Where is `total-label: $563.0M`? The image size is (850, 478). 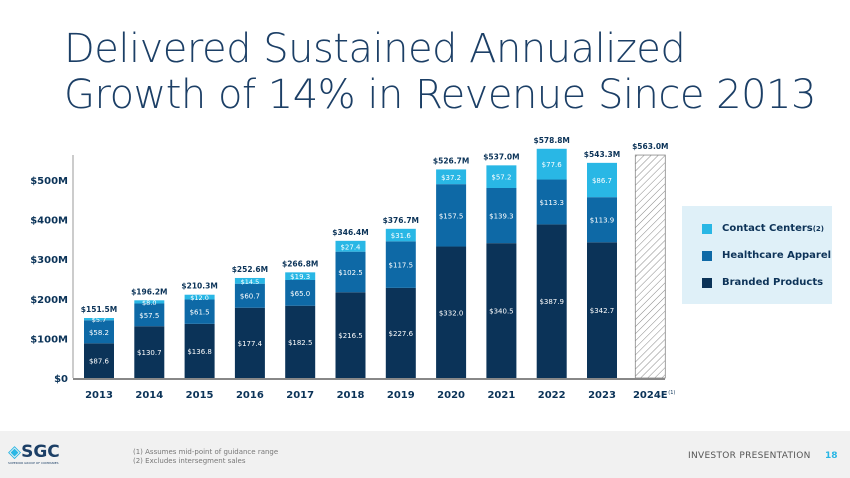
total-label: $563.0M is located at coordinates (650, 146).